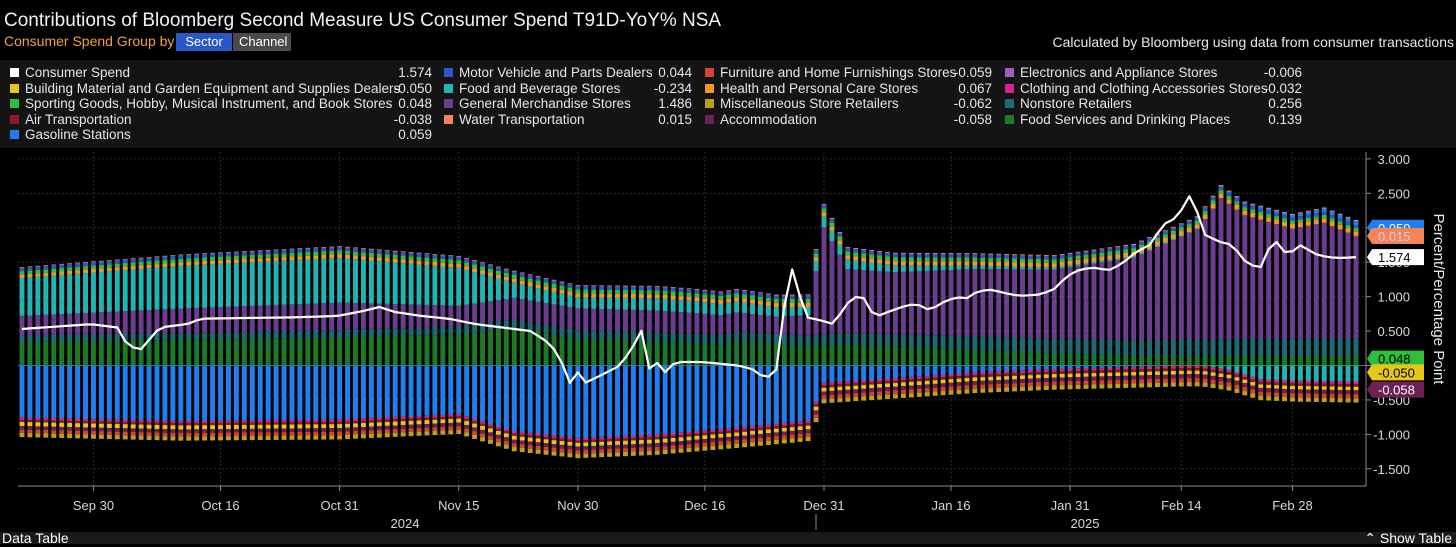 This screenshot has height=547, width=1456. What do you see at coordinates (848, 88) in the screenshot?
I see `legend-item: Health and Personal Care Stores 0.067` at bounding box center [848, 88].